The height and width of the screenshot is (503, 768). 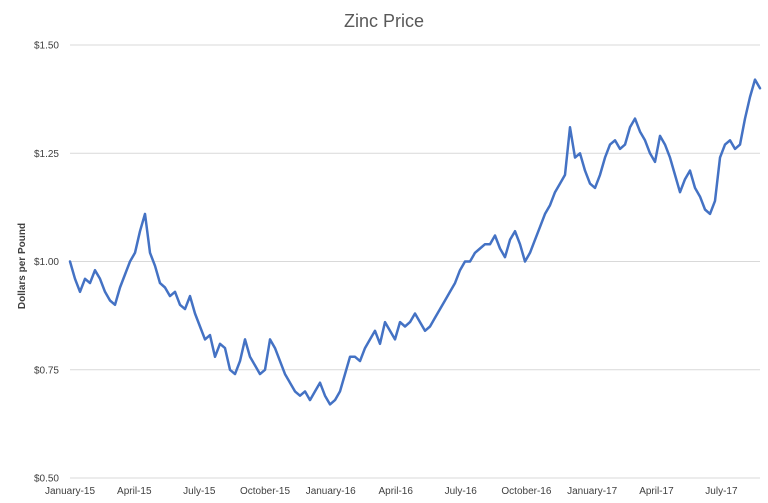 I want to click on x-tick-label: October-15, so click(x=265, y=491).